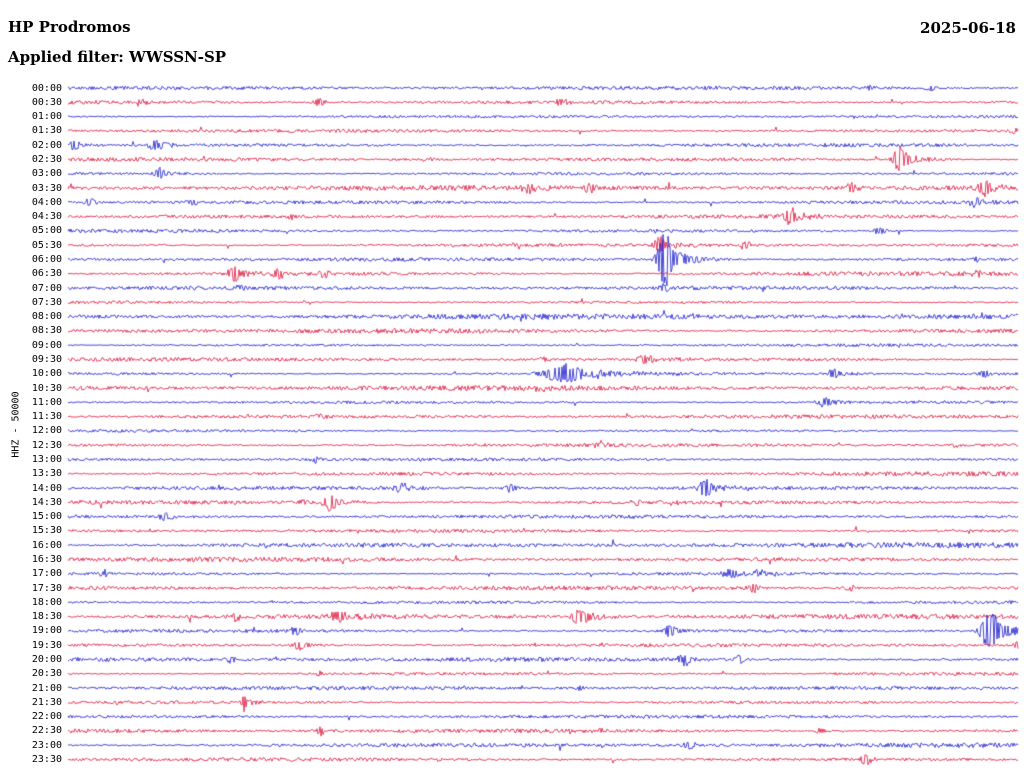 This screenshot has width=1024, height=780. Describe the element at coordinates (46, 374) in the screenshot. I see `time-label-10:00: 10:00` at that location.